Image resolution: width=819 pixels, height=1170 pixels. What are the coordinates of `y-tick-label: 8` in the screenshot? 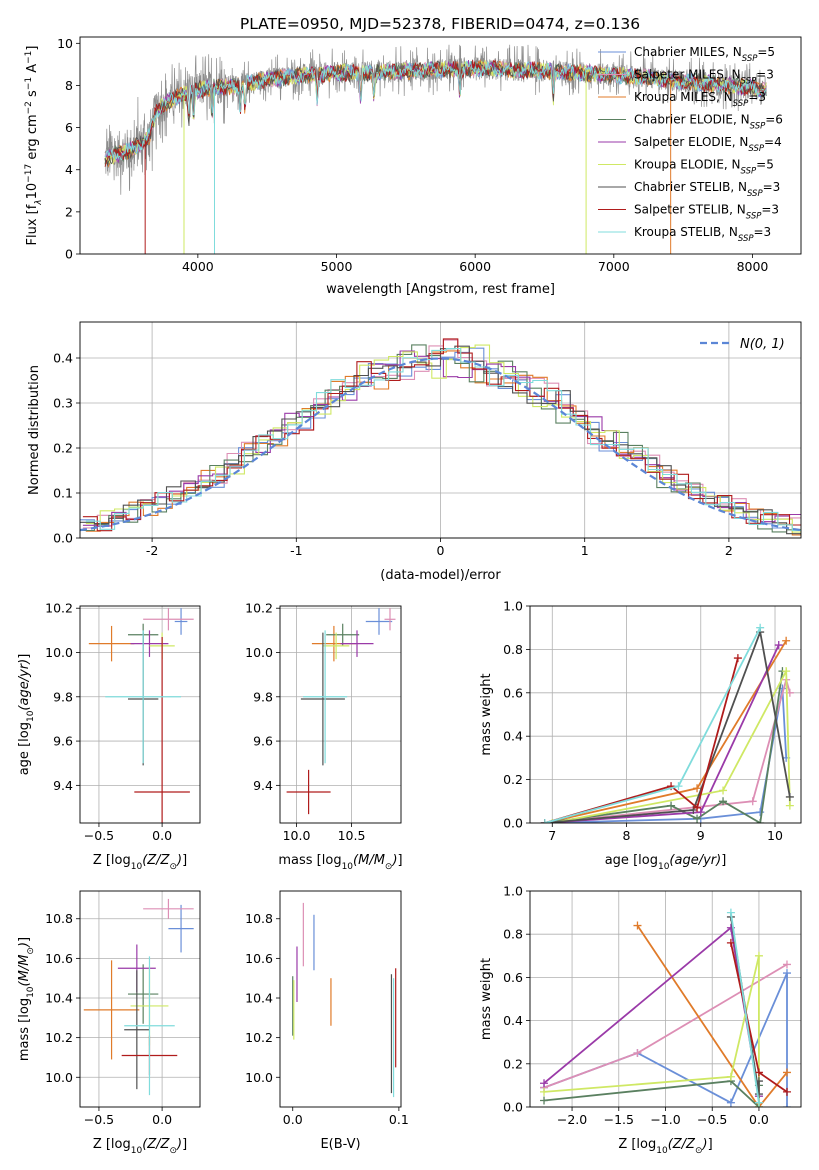 It's located at (69, 85).